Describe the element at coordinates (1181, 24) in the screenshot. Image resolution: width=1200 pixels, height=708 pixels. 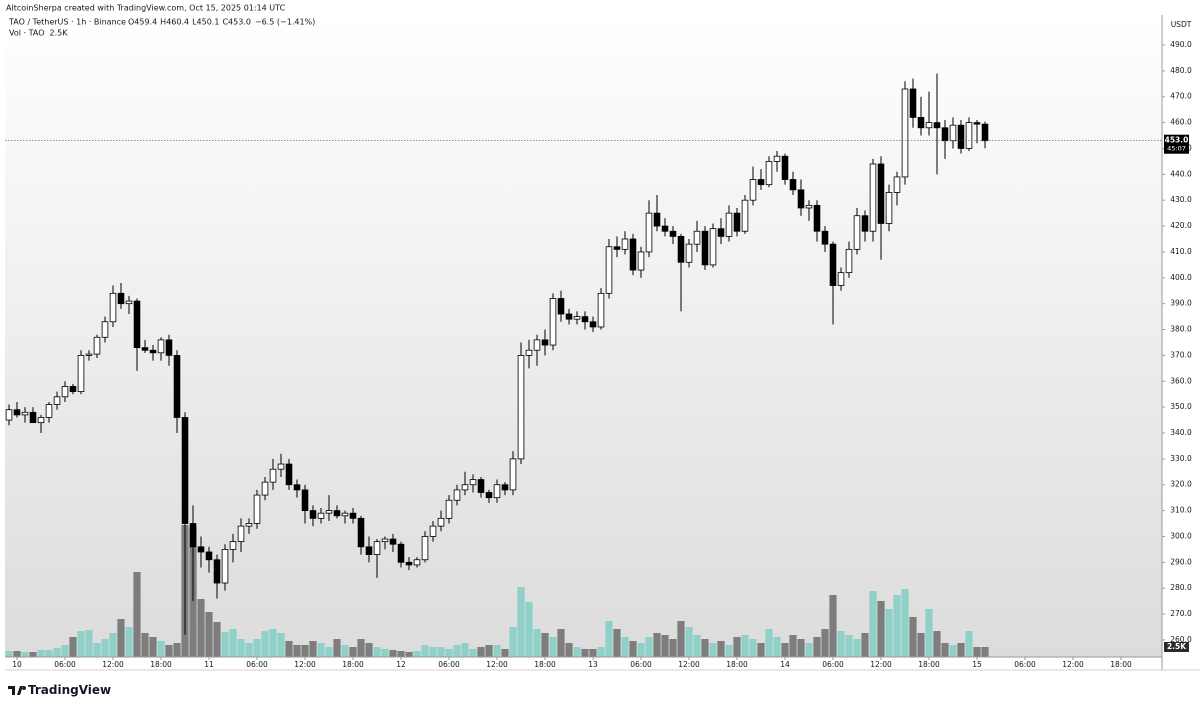
I see `currency-label: USDT` at that location.